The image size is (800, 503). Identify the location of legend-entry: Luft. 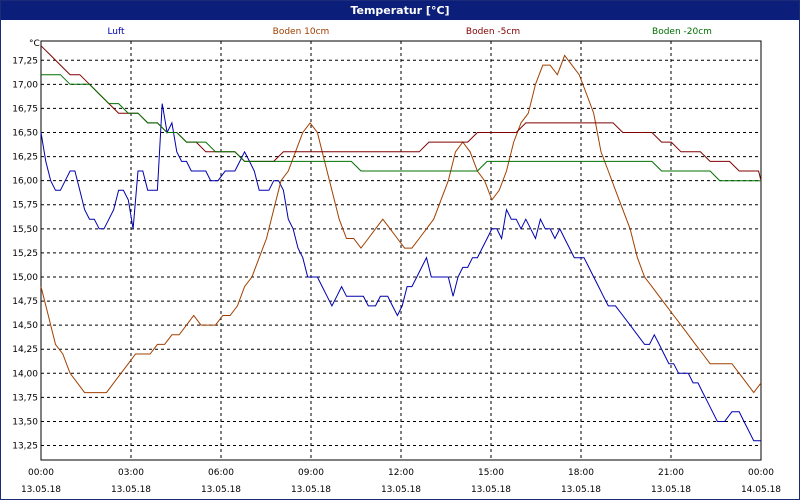
(116, 32).